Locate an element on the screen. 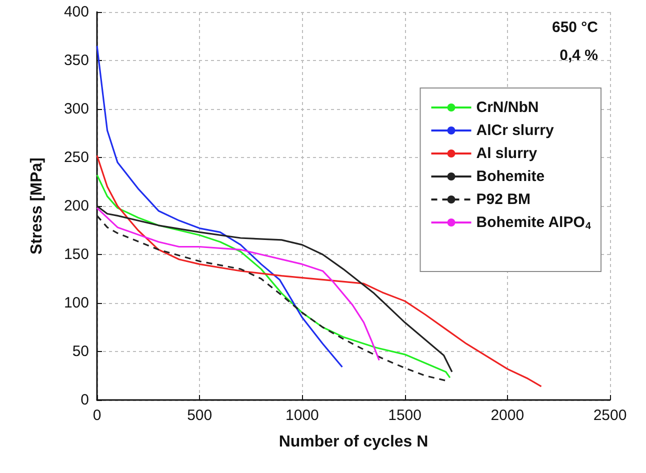  x-tick-label: 0 is located at coordinates (97, 415).